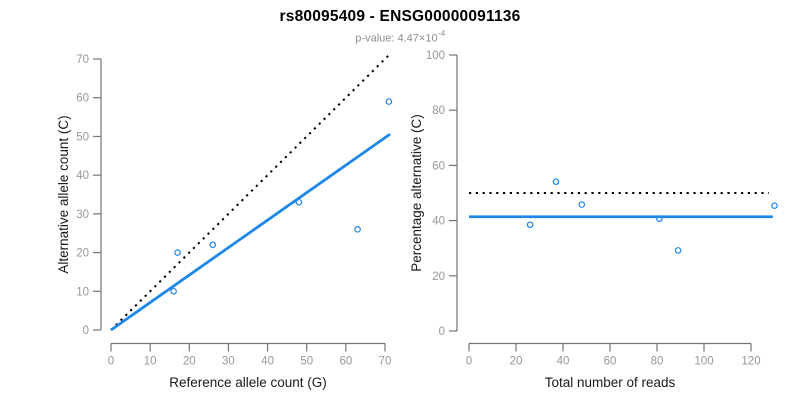  I want to click on plot-subtitle: p-value: 4.47×10-4, so click(400, 37).